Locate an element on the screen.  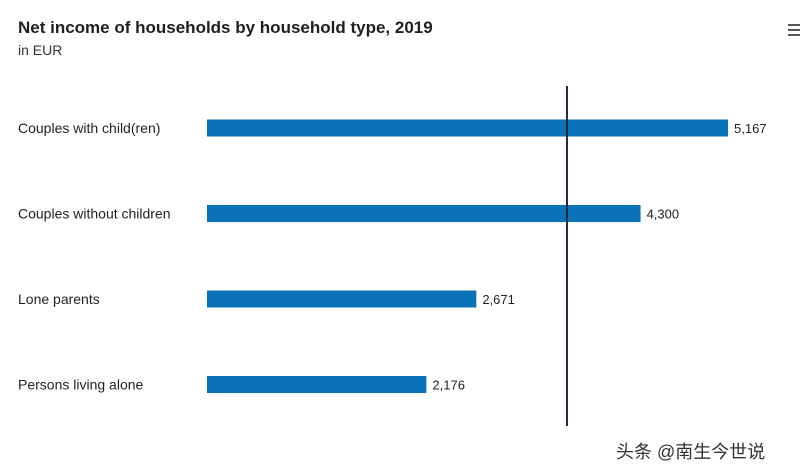
hamburger-menu-icon is located at coordinates (794, 31).